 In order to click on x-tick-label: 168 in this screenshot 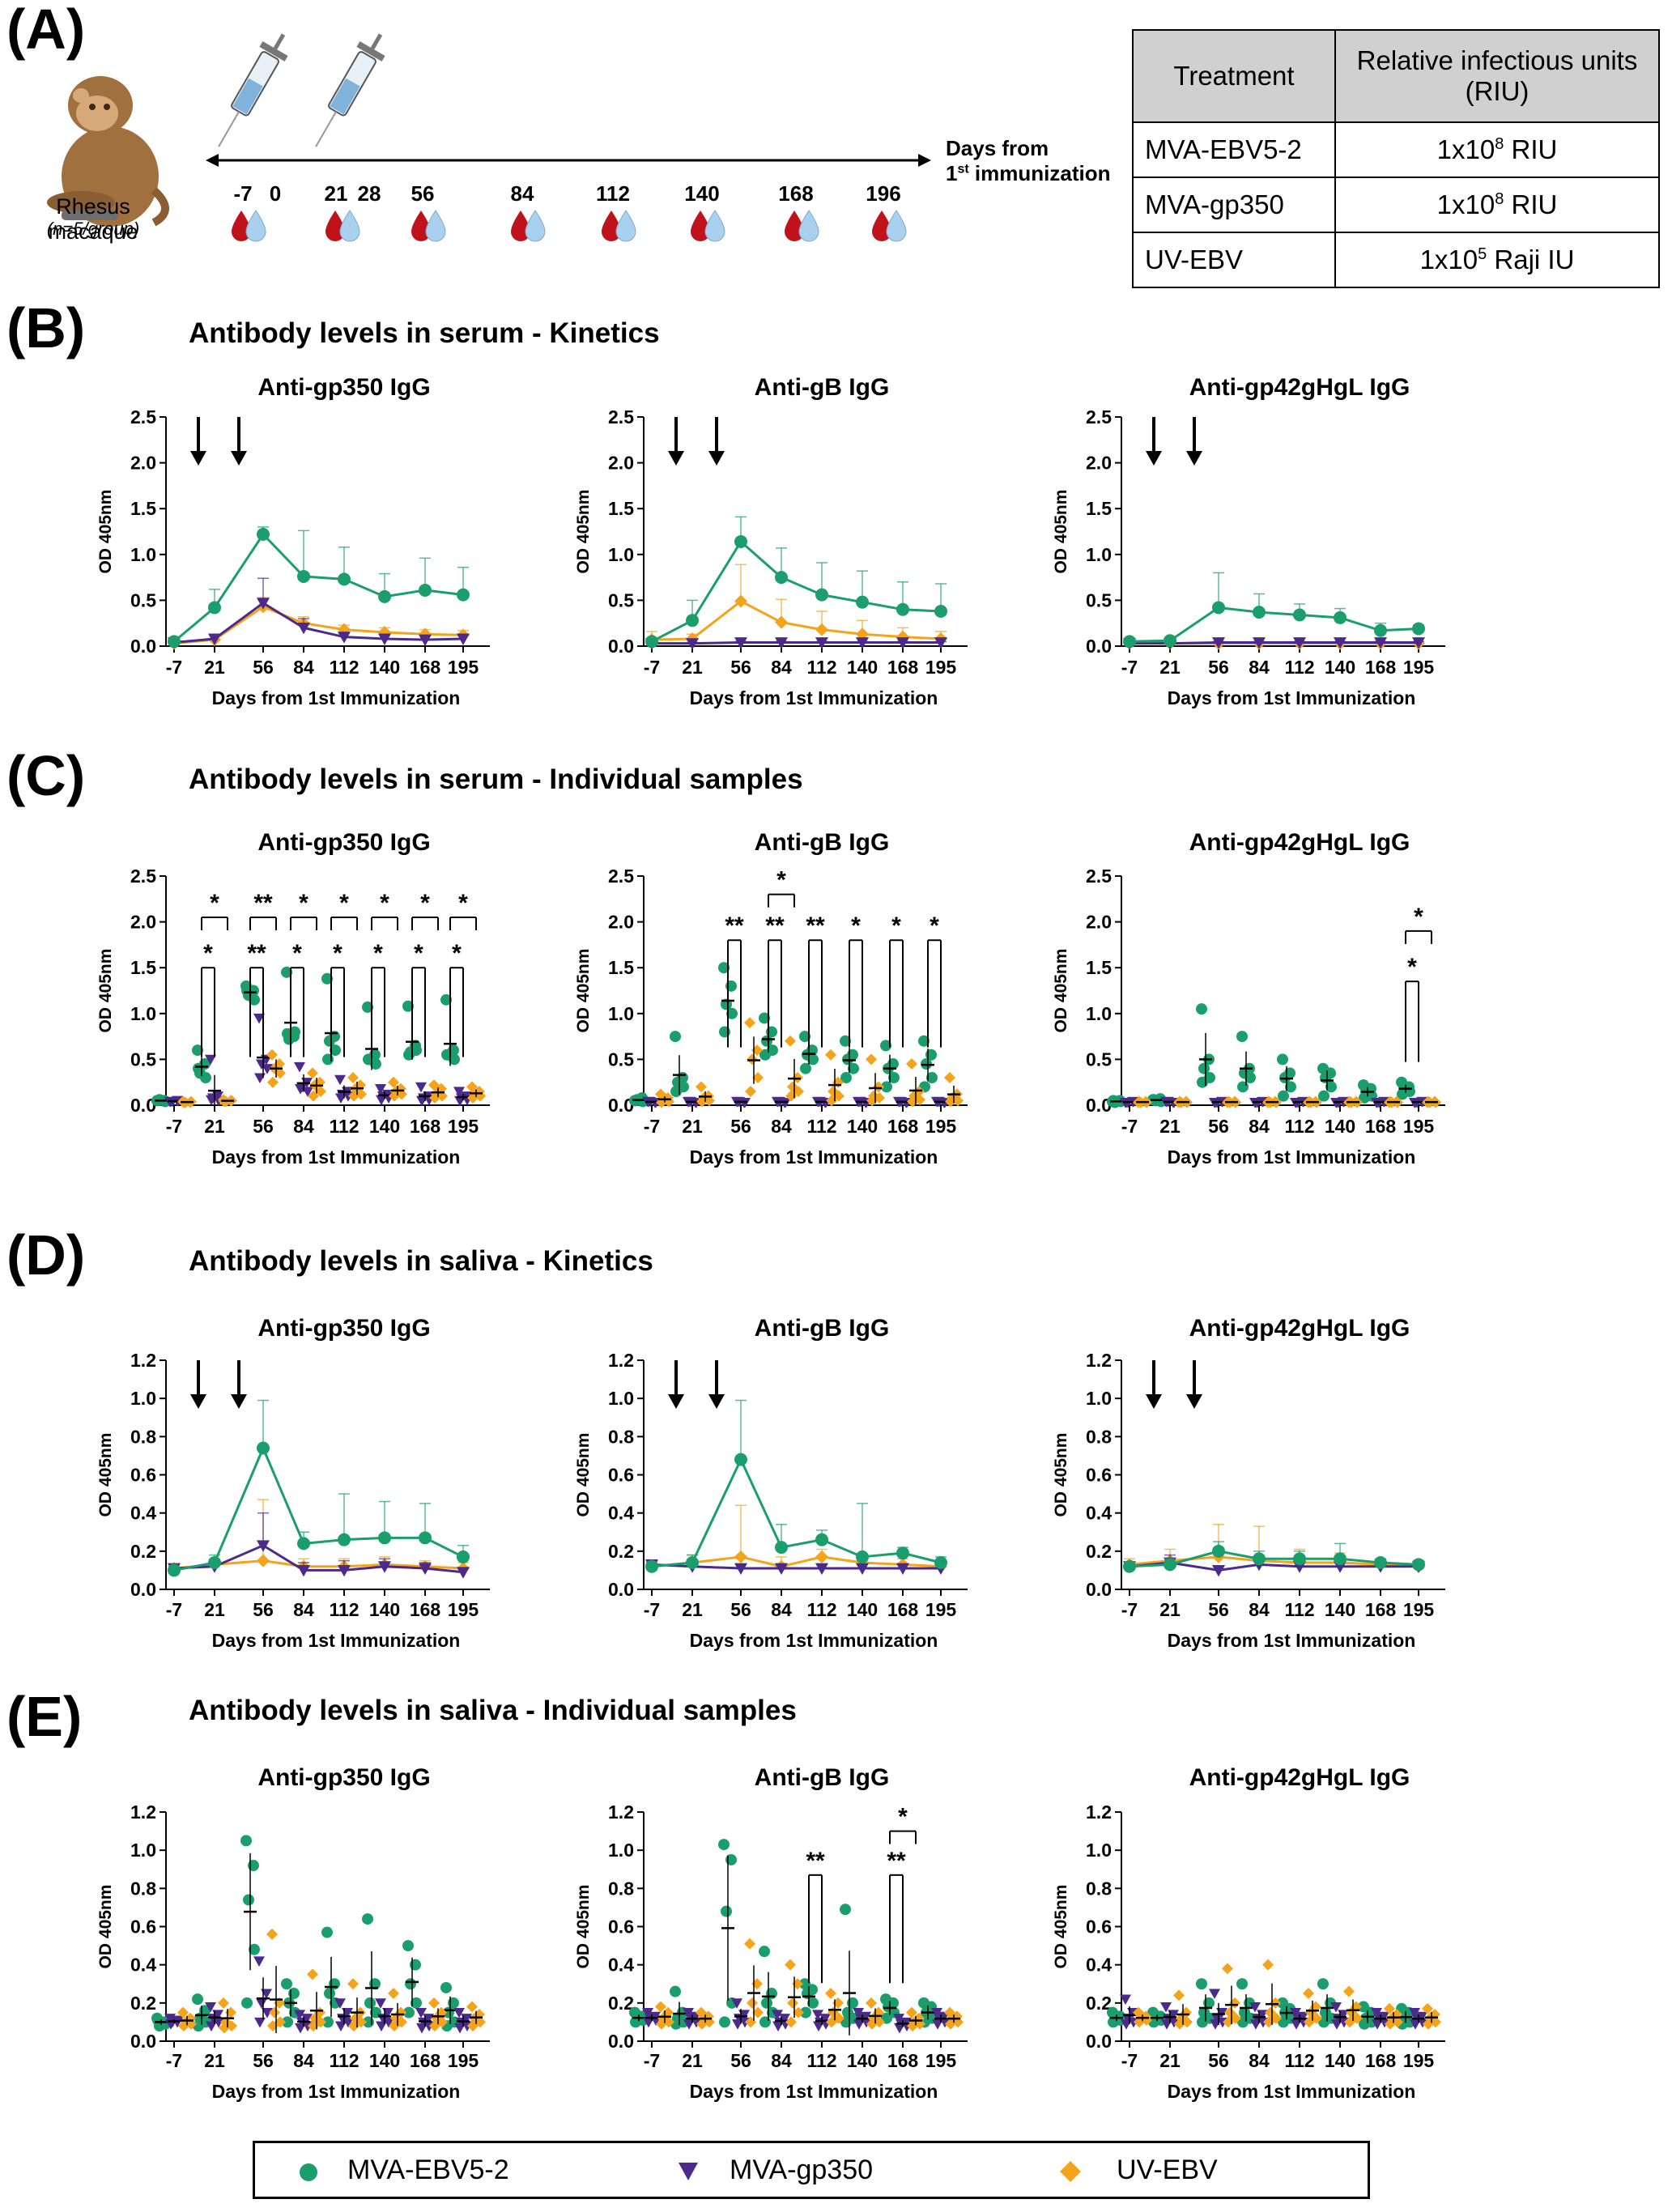, I will do `click(903, 1610)`.